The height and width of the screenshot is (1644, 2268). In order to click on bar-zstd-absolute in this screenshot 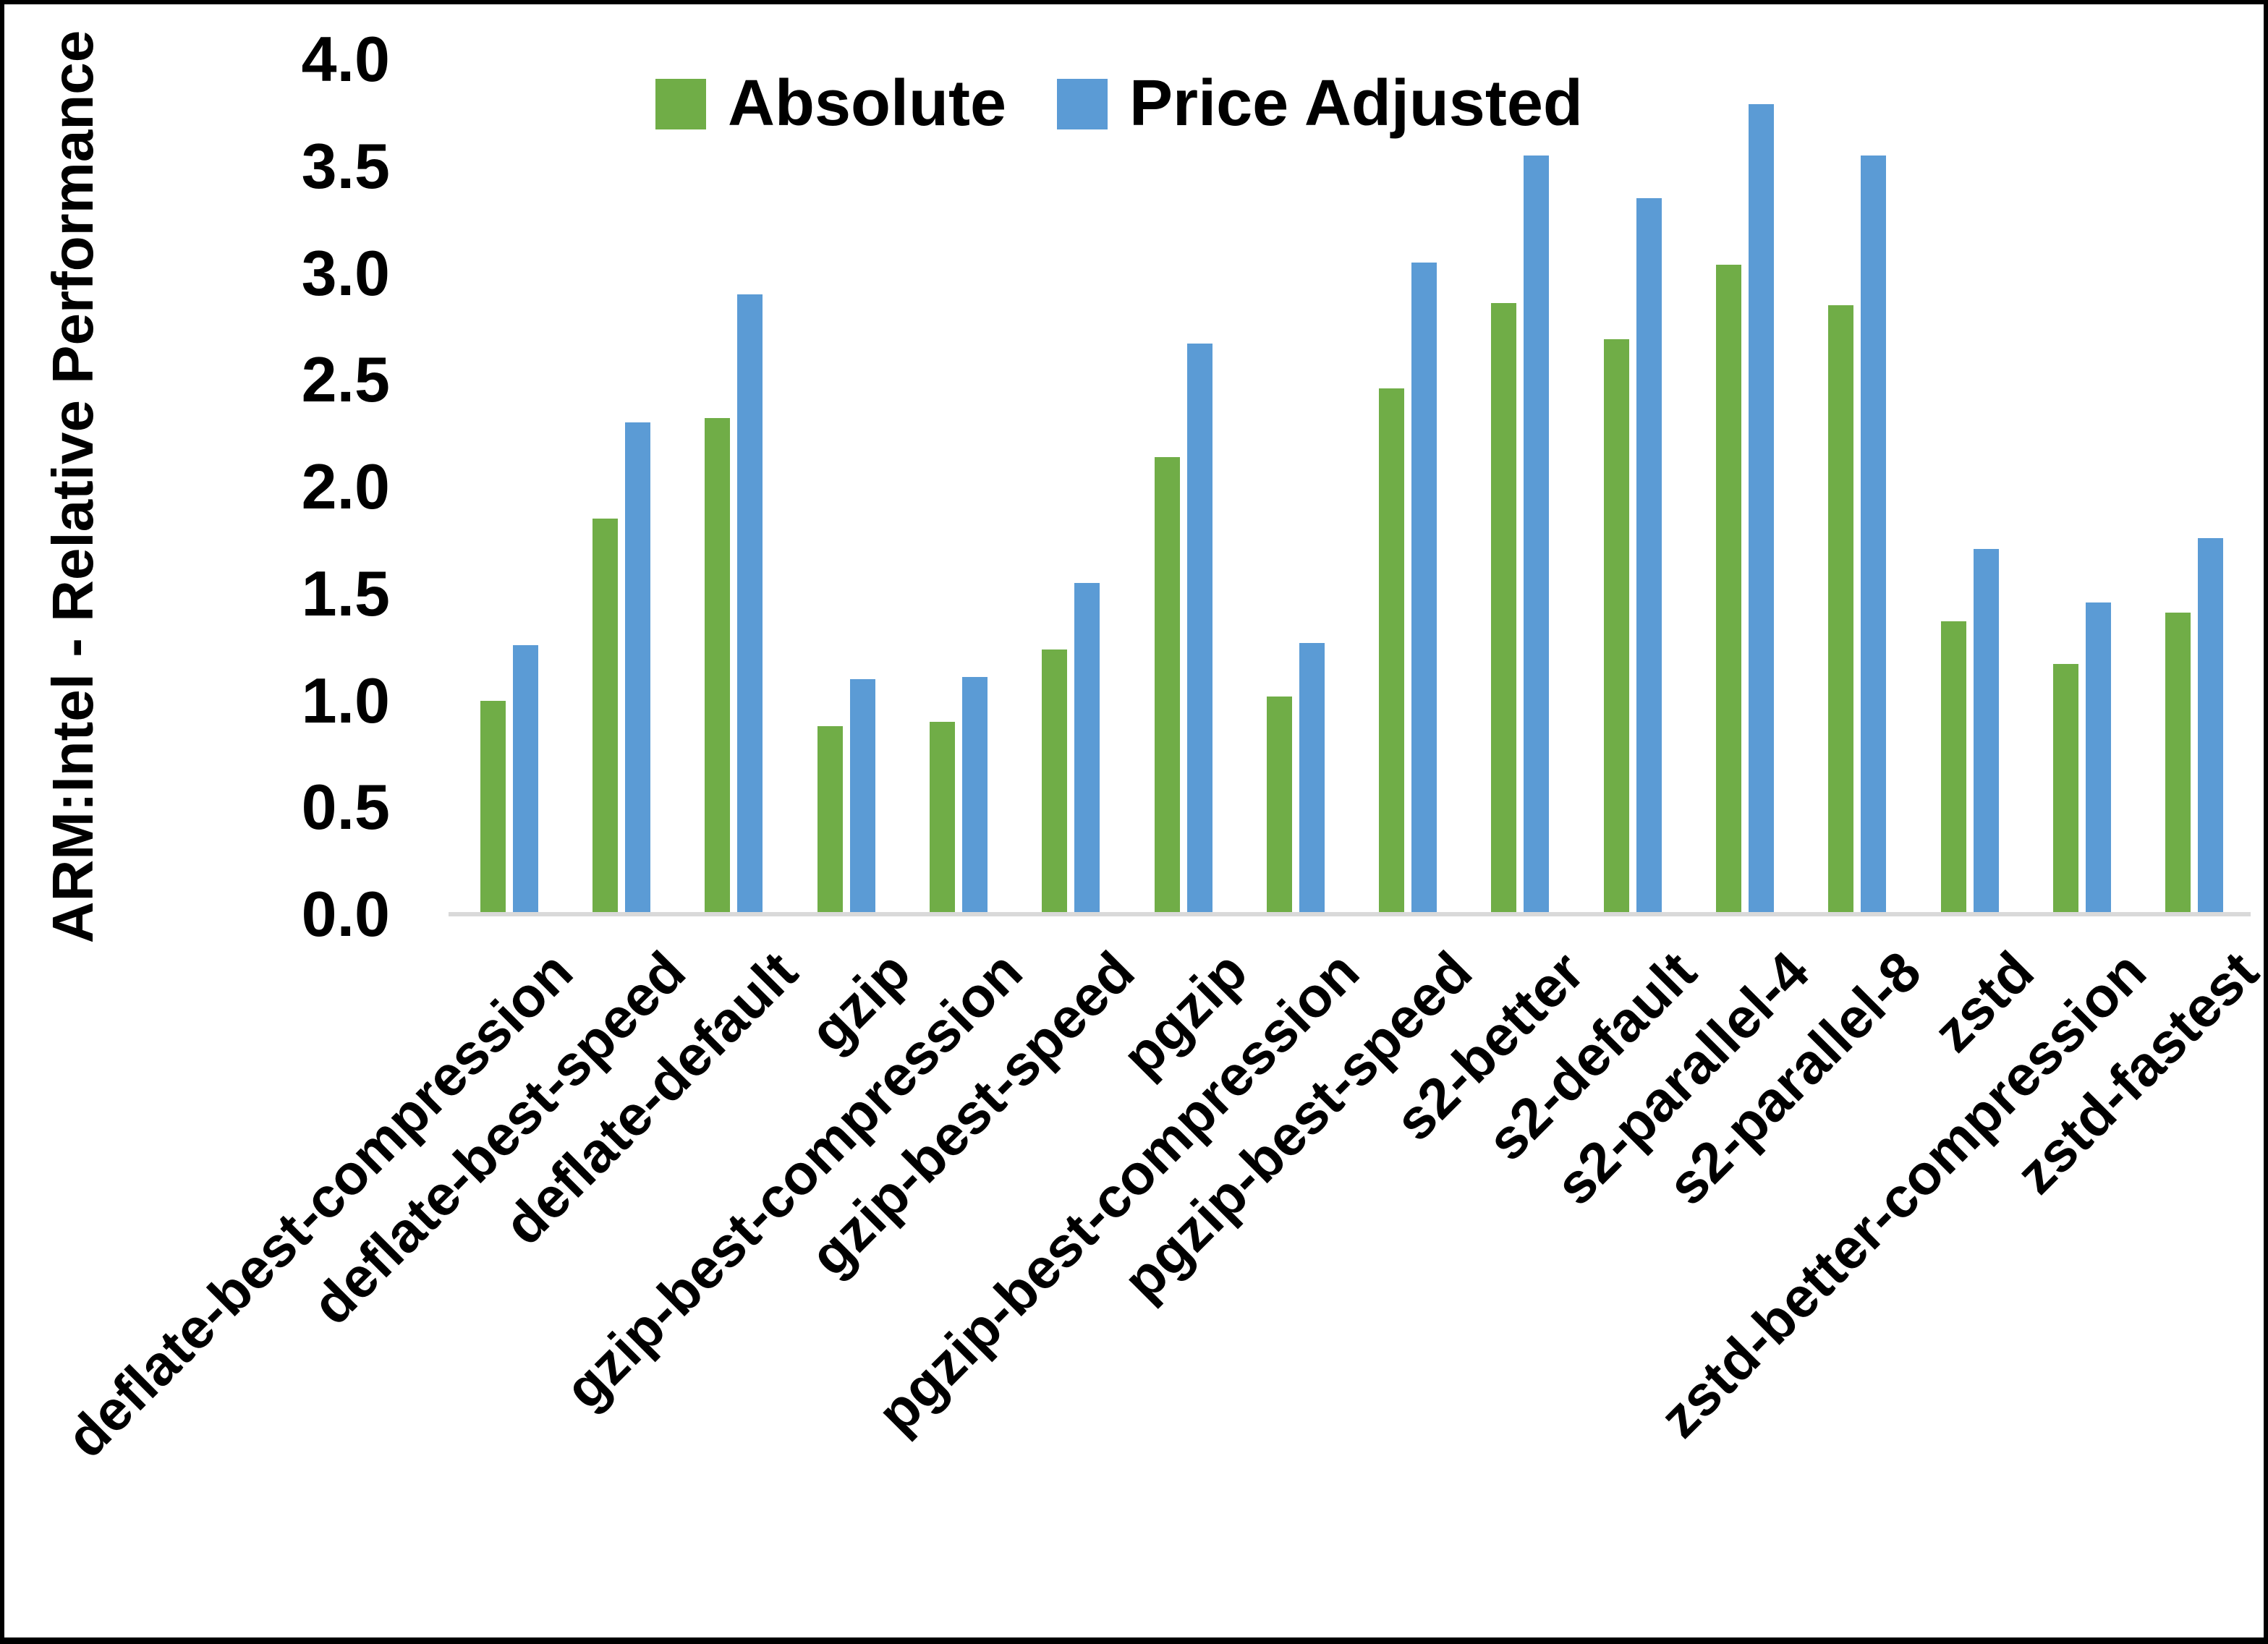, I will do `click(1953, 767)`.